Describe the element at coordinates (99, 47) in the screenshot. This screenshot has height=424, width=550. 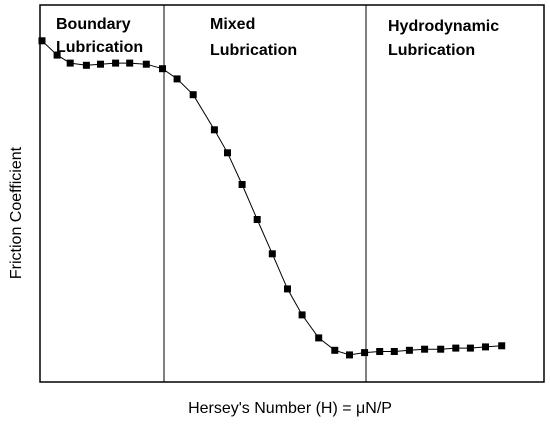
I see `region-label-boundary-line2: Lubrication` at that location.